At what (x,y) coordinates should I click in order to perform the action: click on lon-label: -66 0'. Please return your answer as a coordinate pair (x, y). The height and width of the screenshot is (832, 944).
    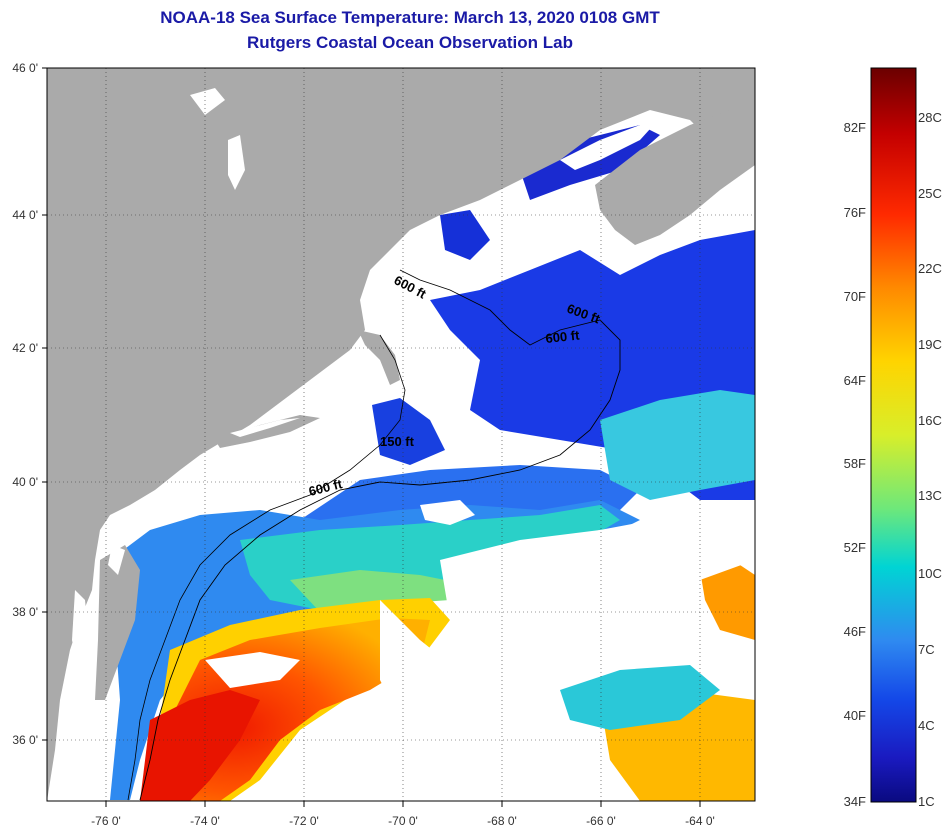
    Looking at the image, I should click on (601, 821).